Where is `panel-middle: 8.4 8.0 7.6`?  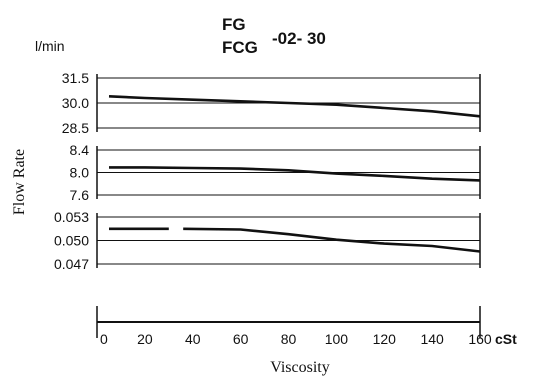
panel-middle: 8.4 8.0 7.6 is located at coordinates (275, 172).